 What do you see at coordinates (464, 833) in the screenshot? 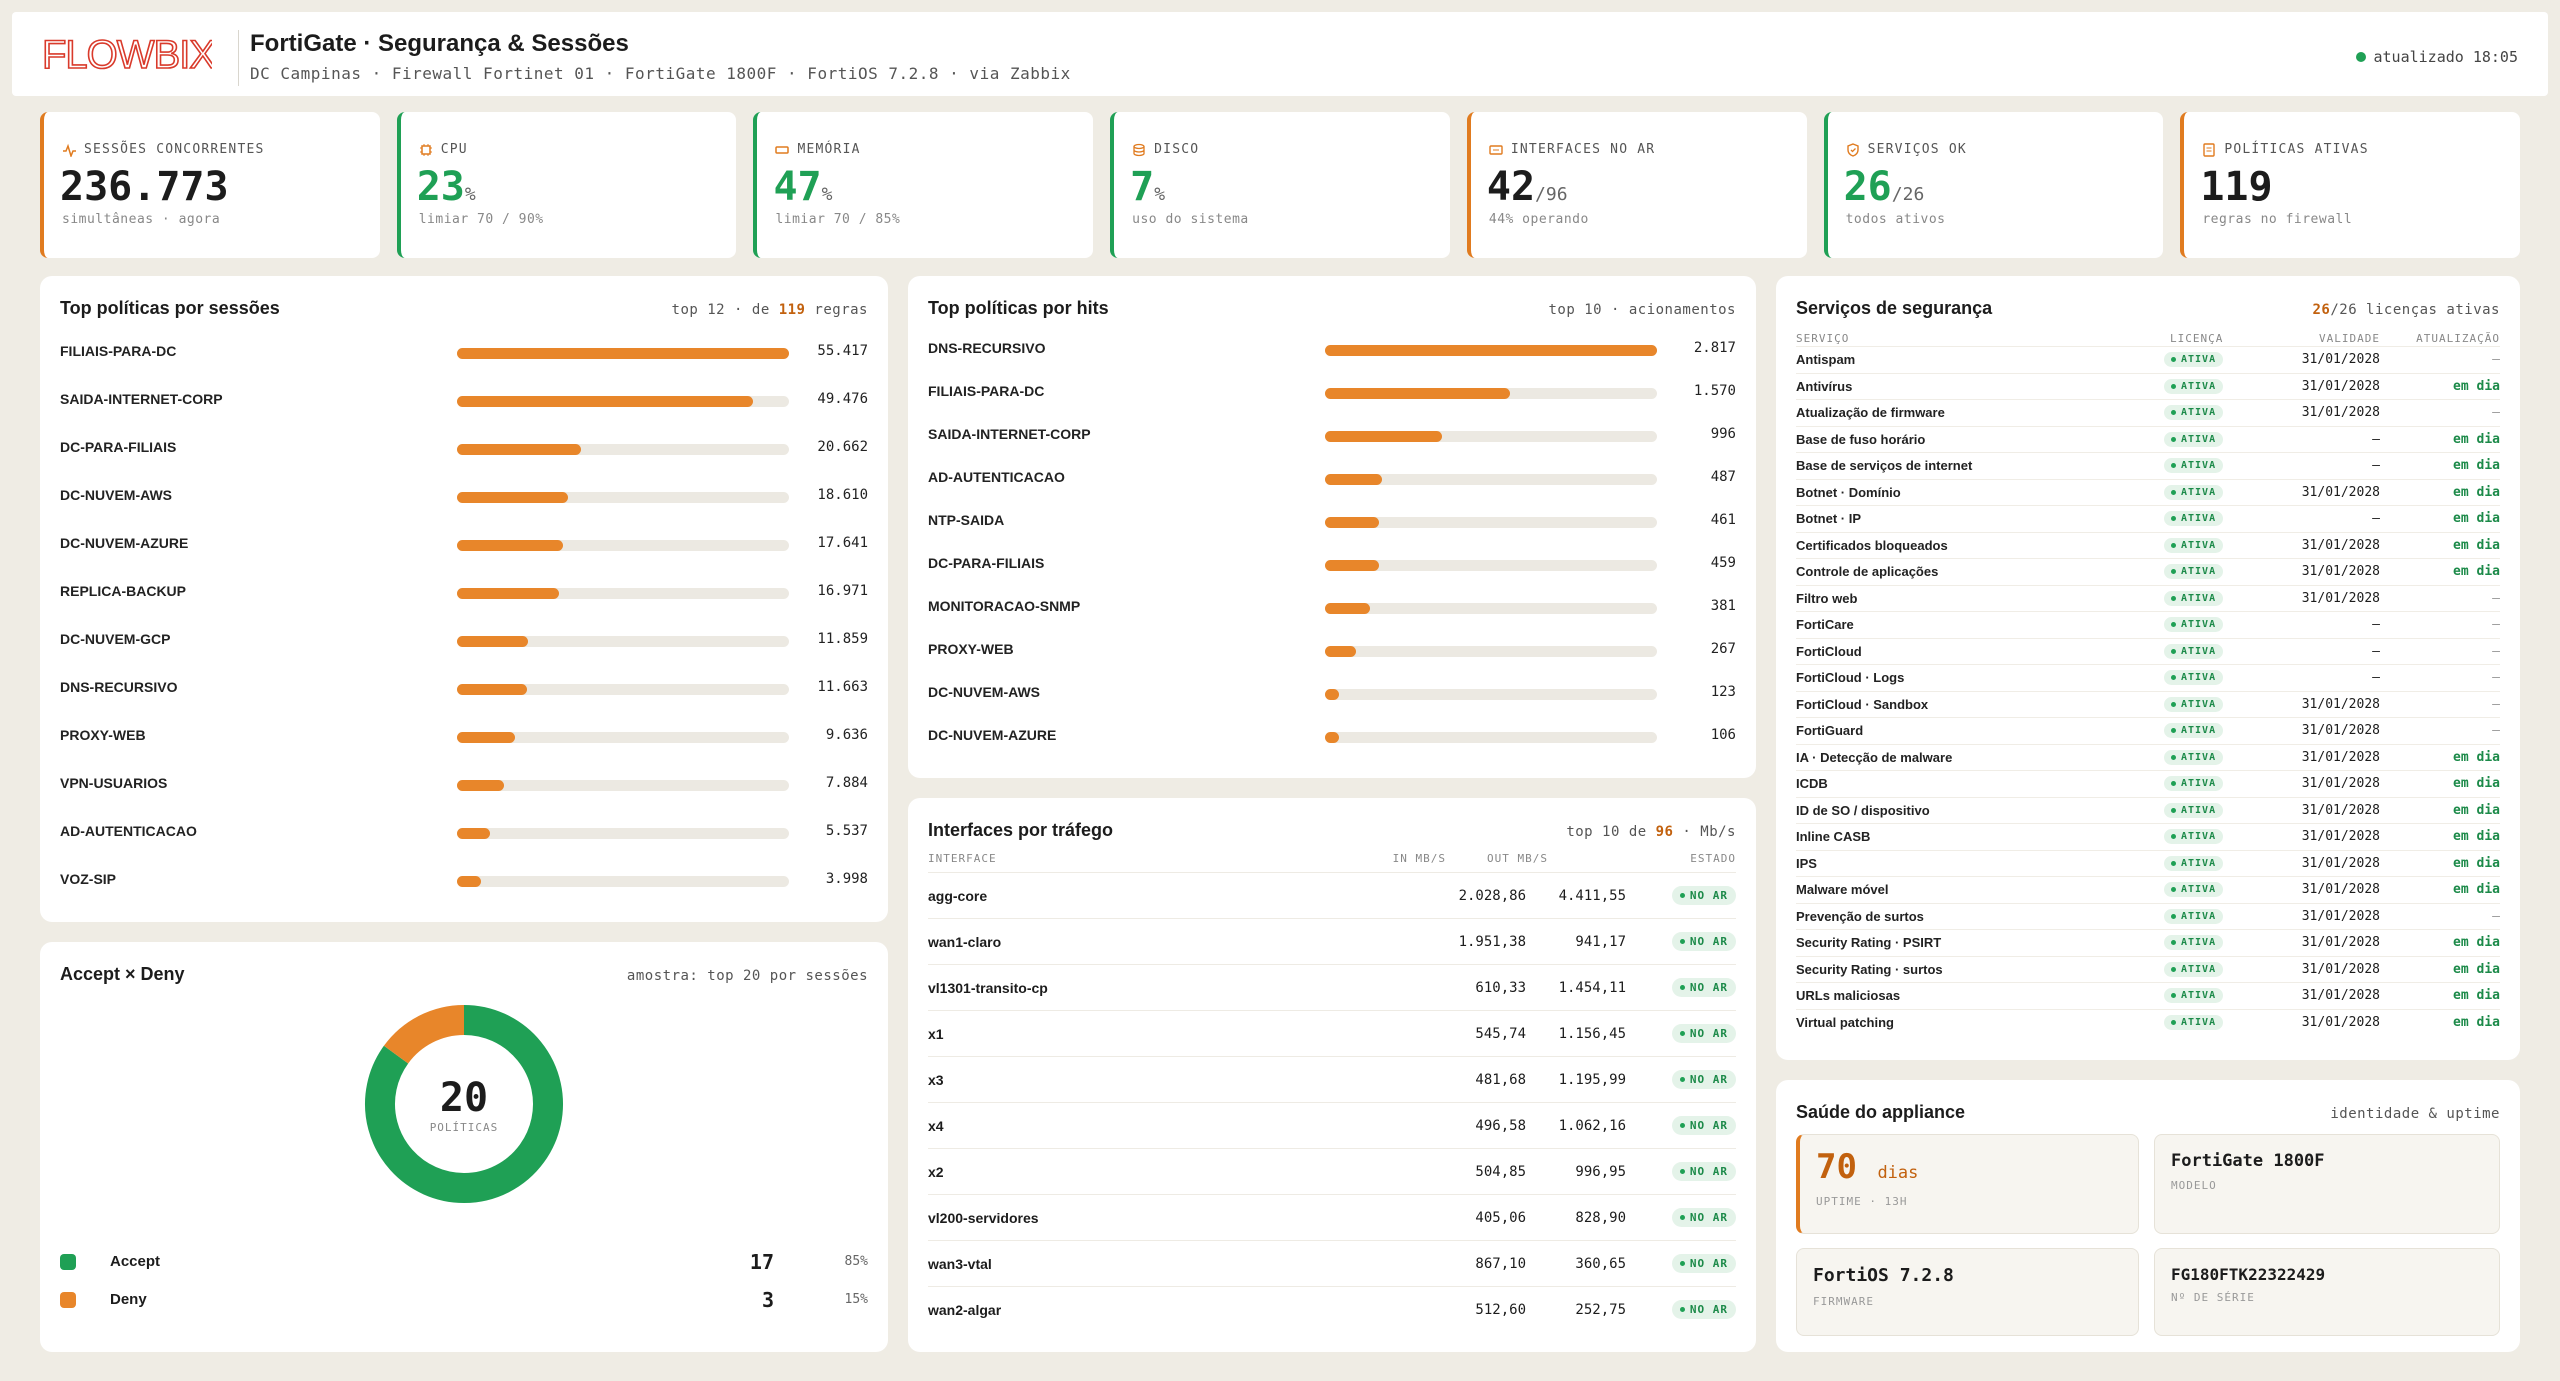
I see `policy-bar-row: AD-AUTENTICACAO 5.537` at bounding box center [464, 833].